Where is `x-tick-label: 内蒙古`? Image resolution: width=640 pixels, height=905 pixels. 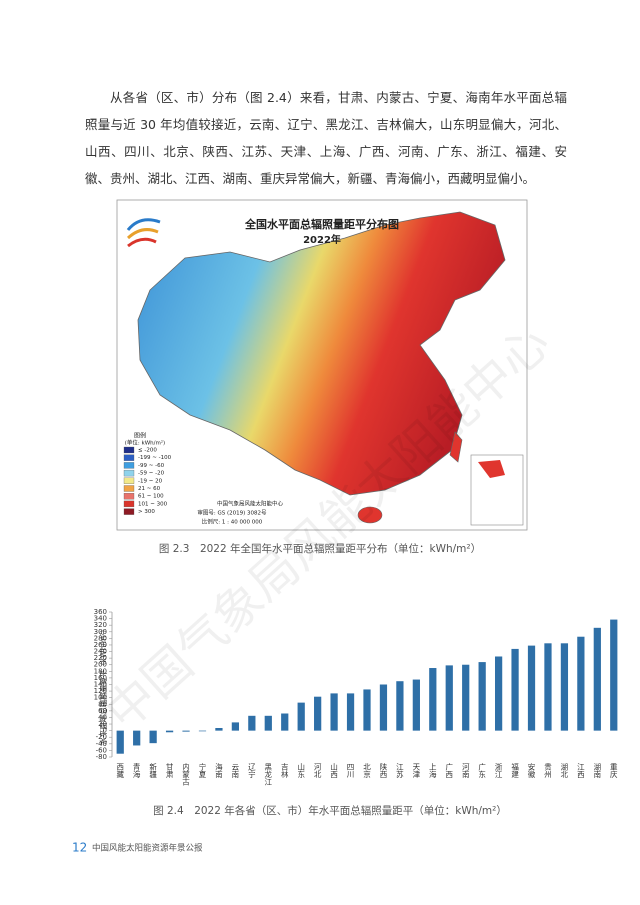 x-tick-label: 内蒙古 is located at coordinates (185, 774).